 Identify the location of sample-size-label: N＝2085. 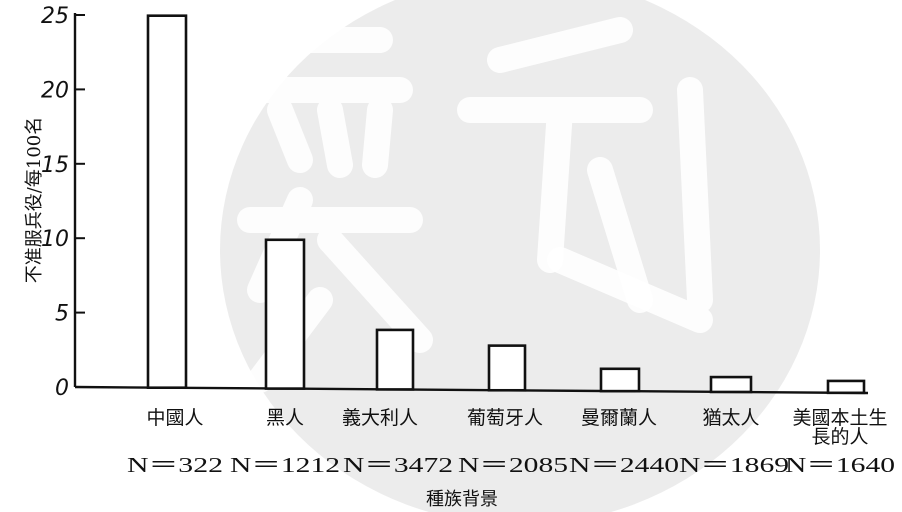
(513, 465).